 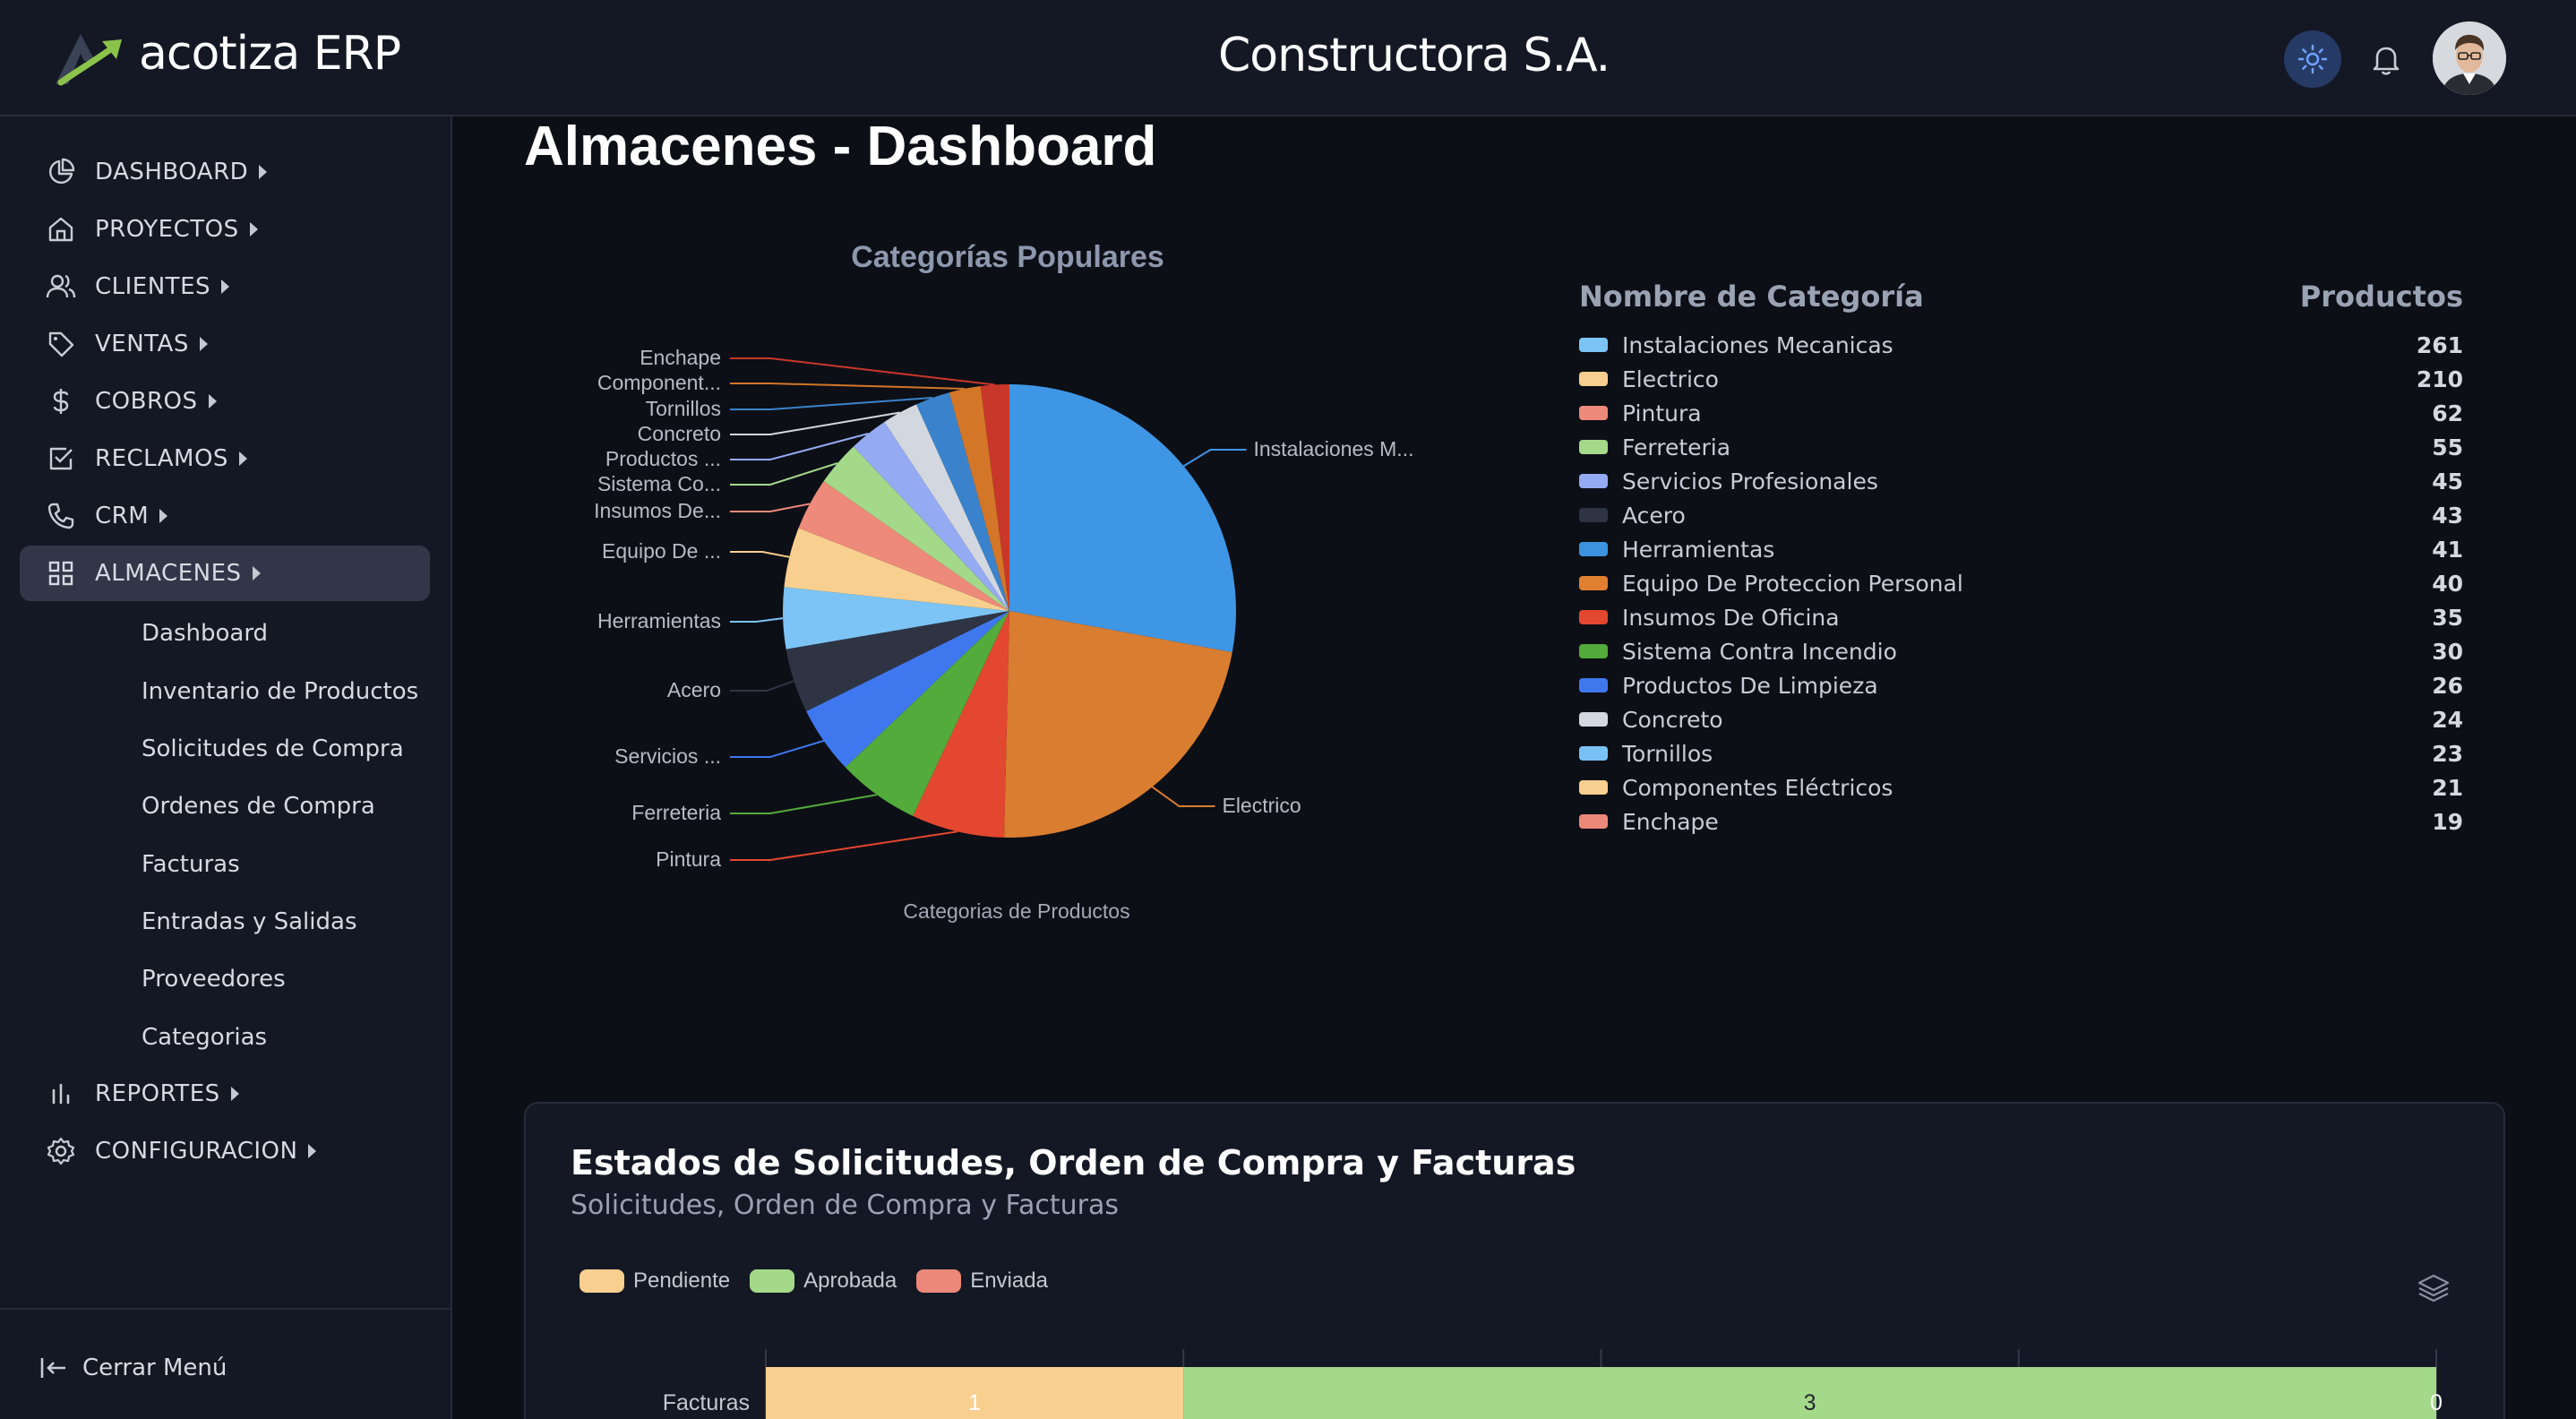 I want to click on category-count: 19, so click(x=2447, y=821).